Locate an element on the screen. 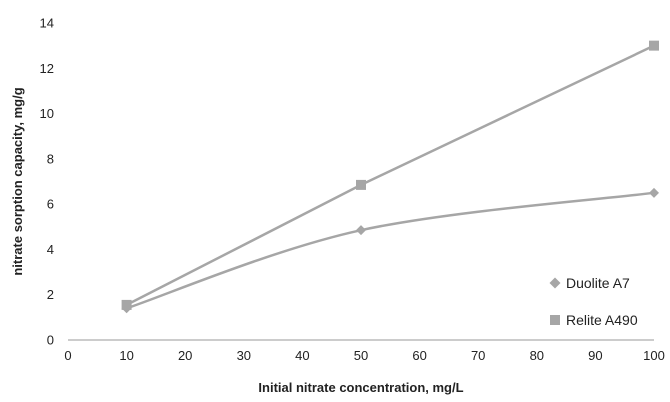  x-axis-ticks: 0 10 20 30 40 50 60 70 80 90 100 is located at coordinates (364, 355).